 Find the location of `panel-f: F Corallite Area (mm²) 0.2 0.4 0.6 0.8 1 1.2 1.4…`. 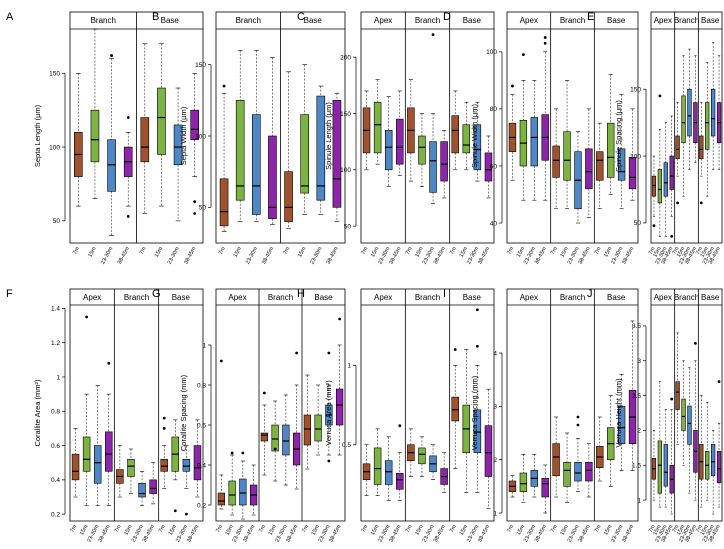

panel-f: F Corallite Area (mm²) 0.2 0.4 0.6 0.8 1 1.2 1.4… is located at coordinates (105, 415).